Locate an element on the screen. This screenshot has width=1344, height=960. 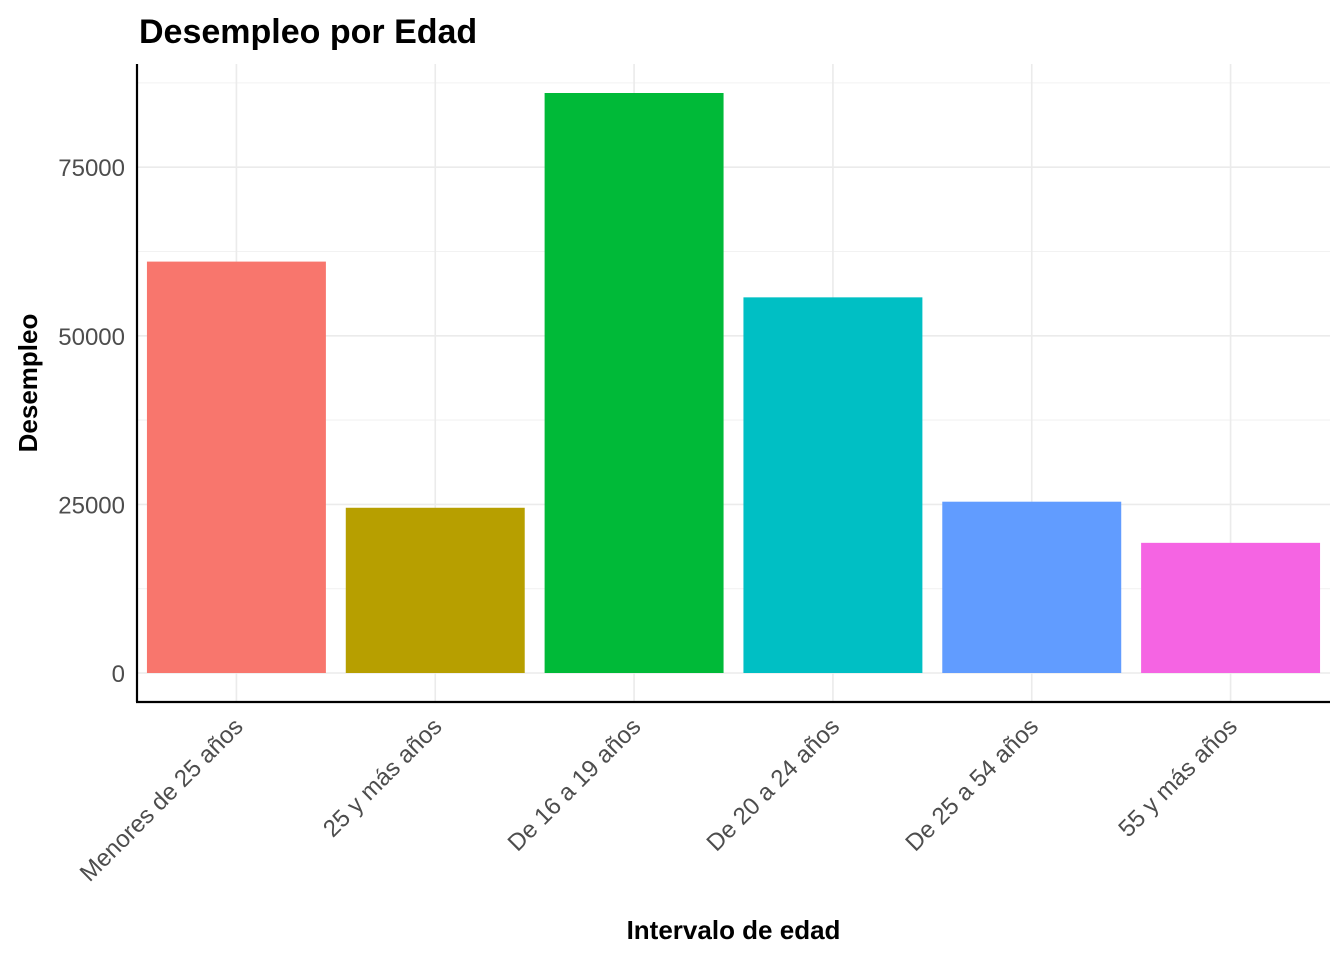
y-axis-title: Desempleo is located at coordinates (28, 383).